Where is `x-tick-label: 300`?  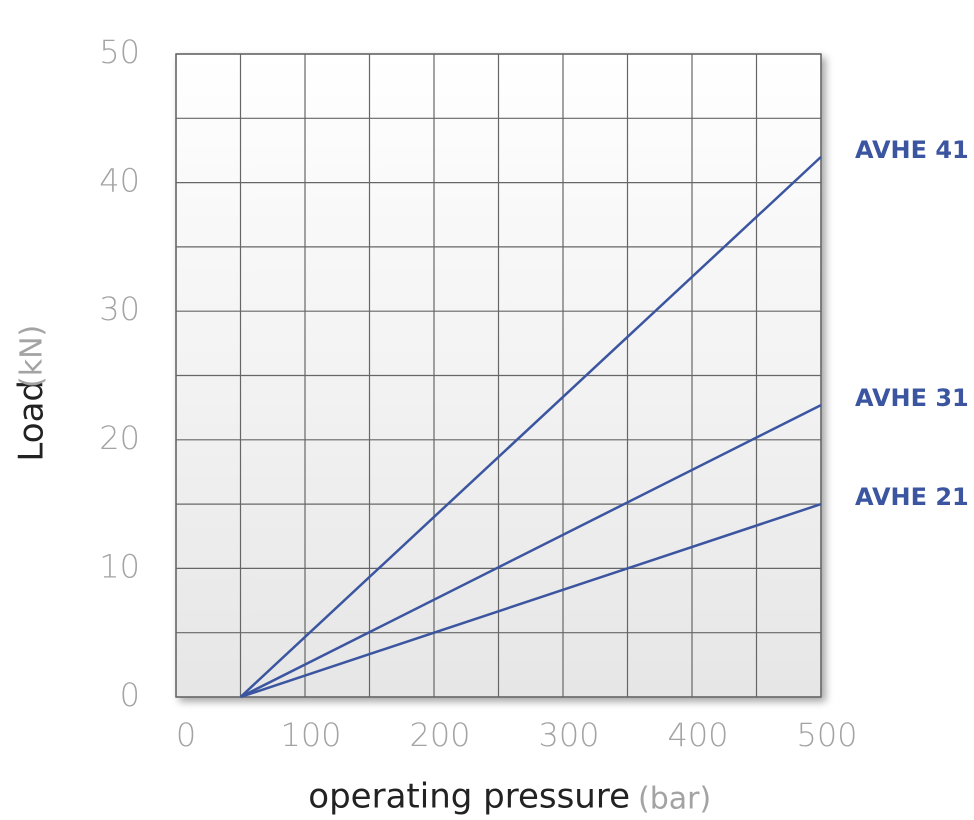 x-tick-label: 300 is located at coordinates (568, 735).